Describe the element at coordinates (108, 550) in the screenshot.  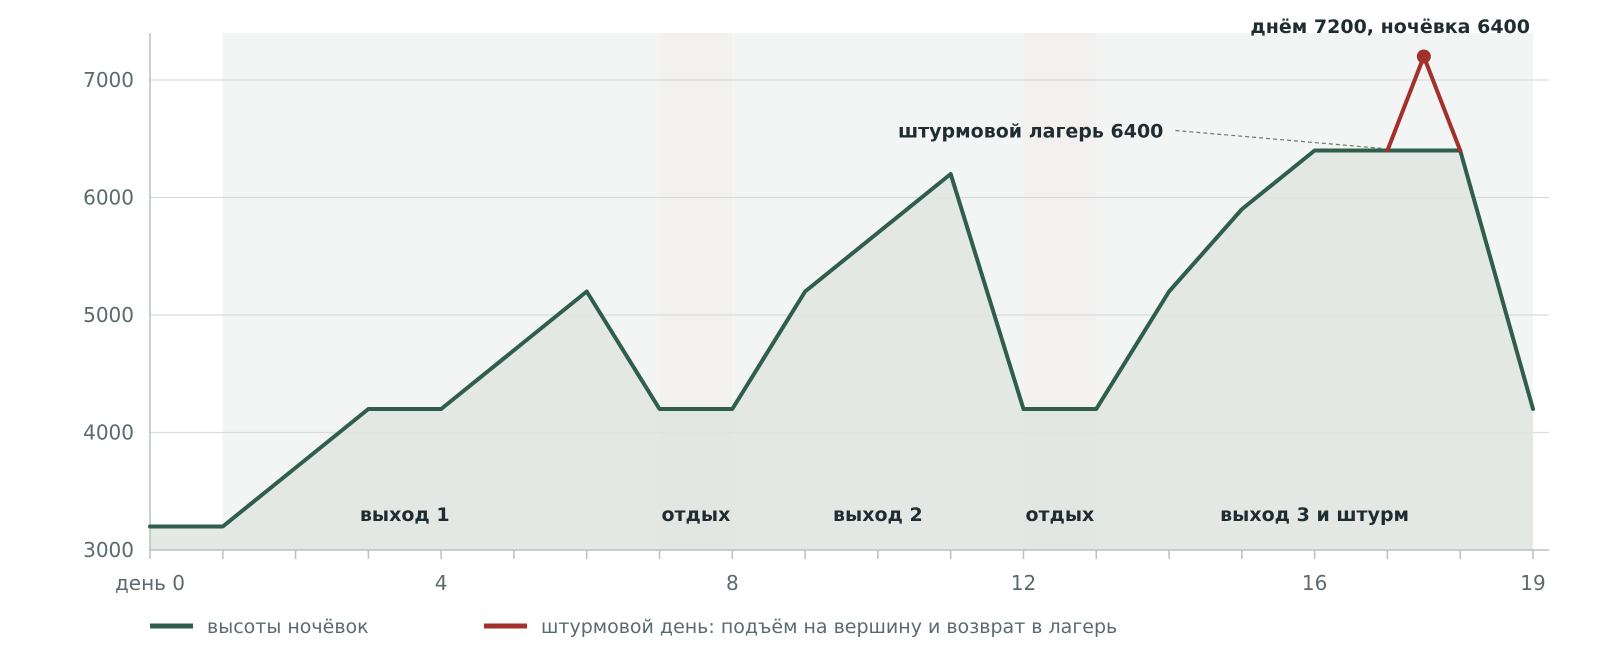
I see `y-tick-label-0: 3000` at that location.